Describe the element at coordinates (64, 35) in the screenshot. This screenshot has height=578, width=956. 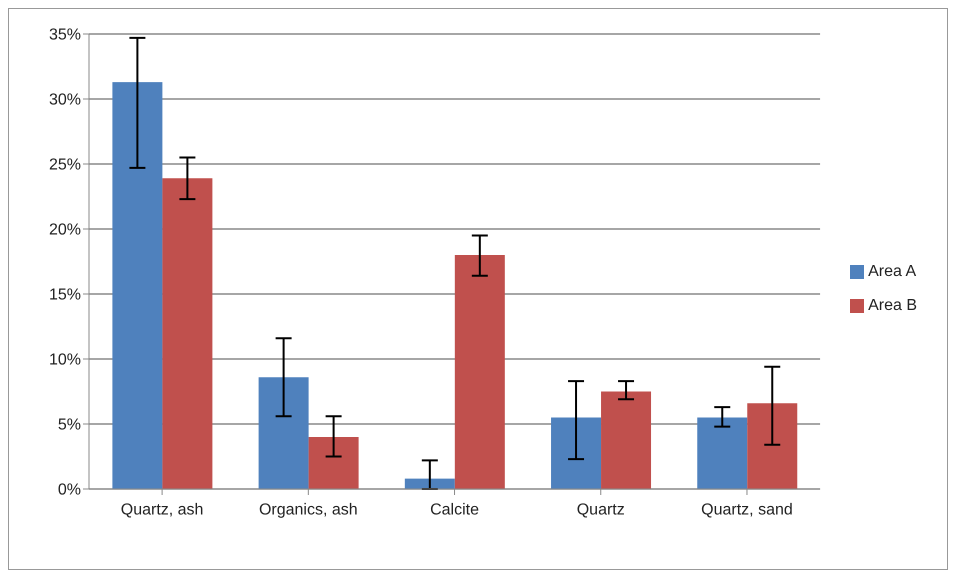
I see `y-tick-label: 35%` at that location.